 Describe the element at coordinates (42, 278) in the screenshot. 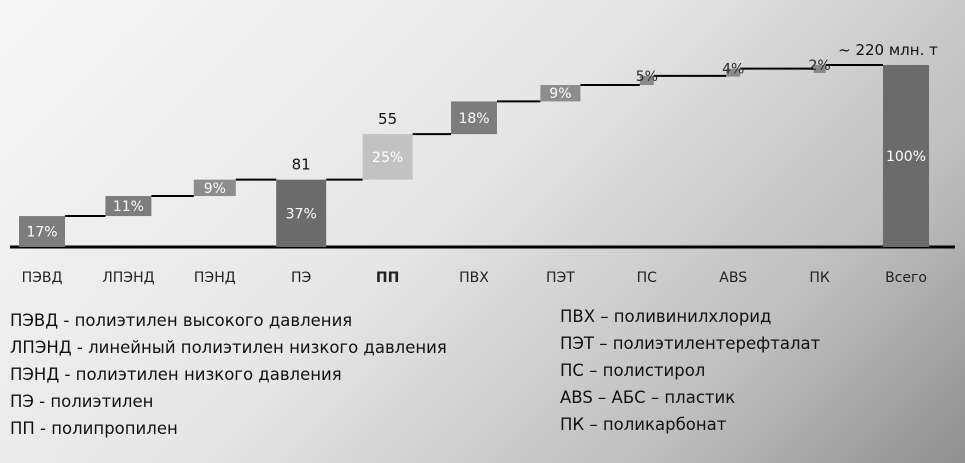

I see `tick-label: ПЭВД` at that location.